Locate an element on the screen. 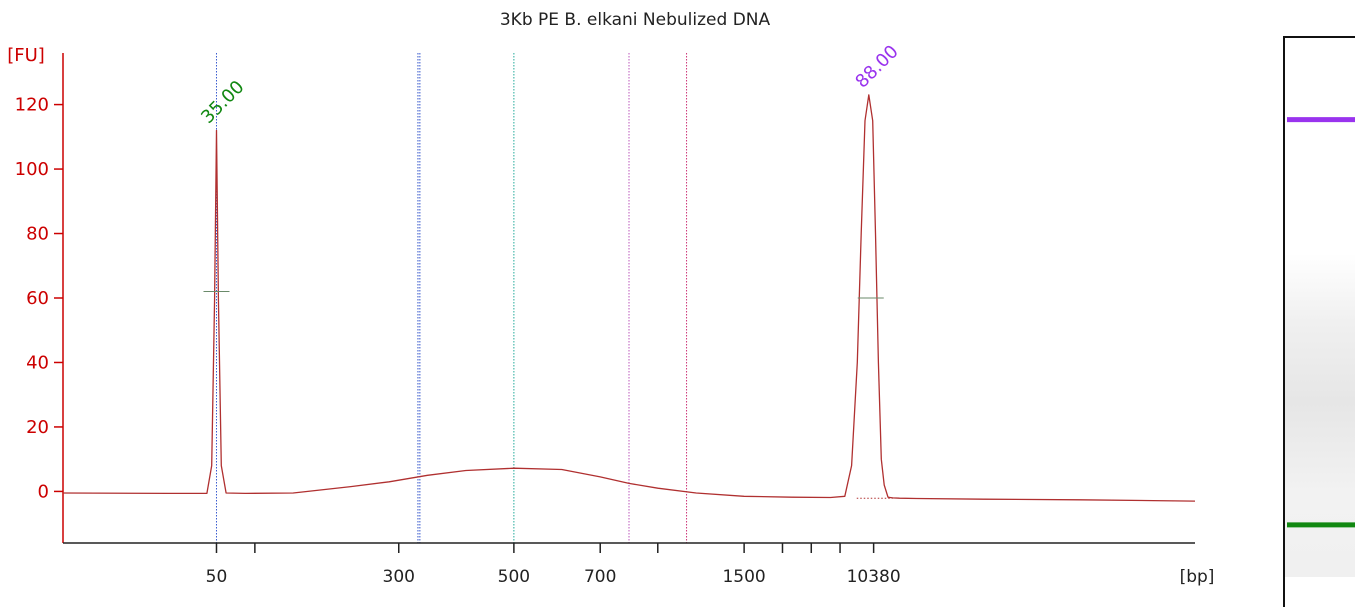 The height and width of the screenshot is (607, 1355). gel-lane-bottom is located at coordinates (1319, 592).